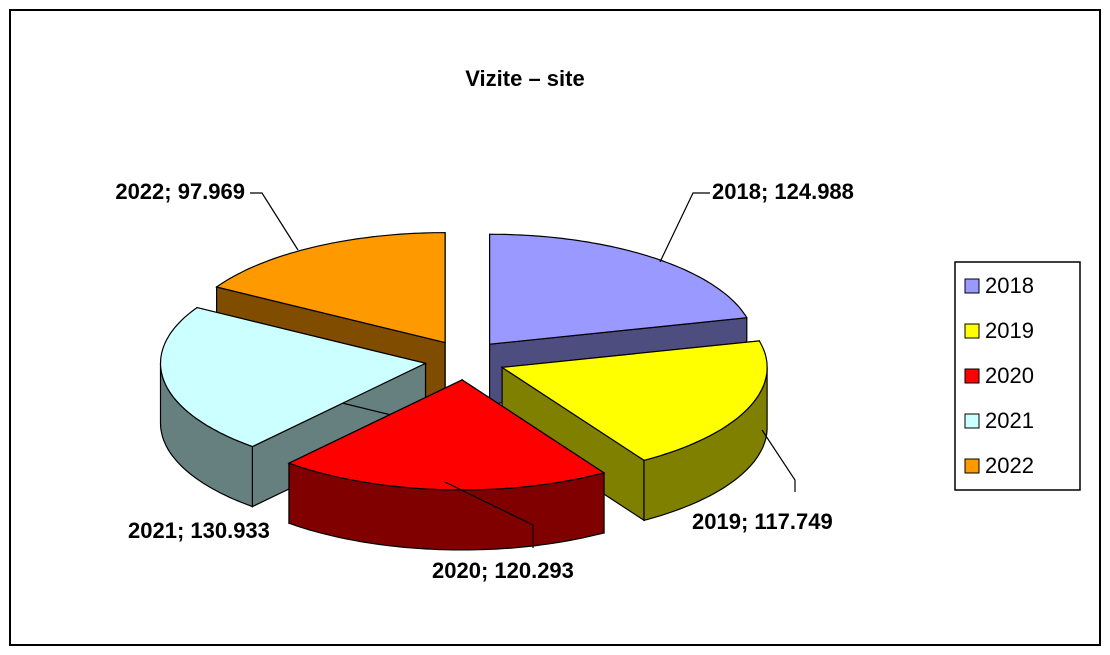 The image size is (1110, 655). I want to click on legend-label: 2019, so click(1009, 330).